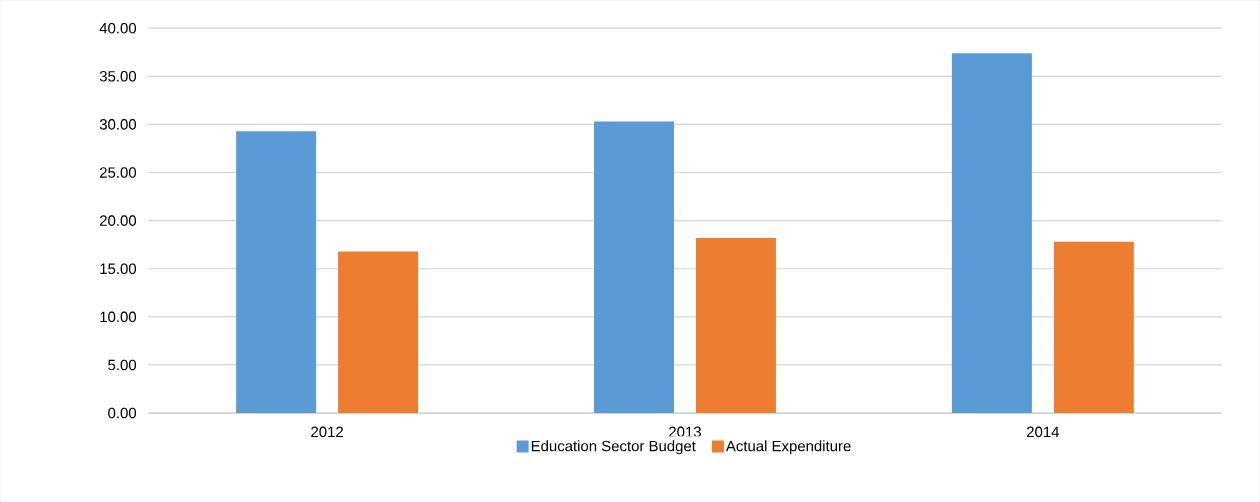 This screenshot has height=502, width=1260. Describe the element at coordinates (118, 220) in the screenshot. I see `y-tick-label: 20.00` at that location.